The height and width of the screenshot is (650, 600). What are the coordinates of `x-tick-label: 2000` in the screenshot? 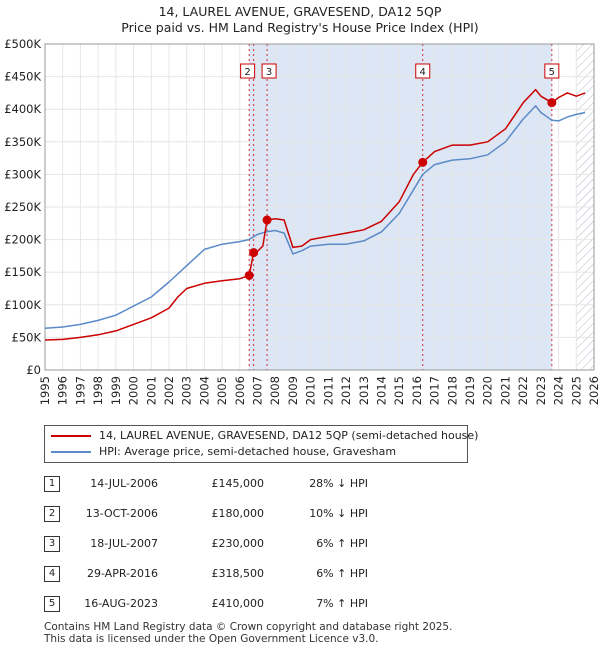 It's located at (134, 390).